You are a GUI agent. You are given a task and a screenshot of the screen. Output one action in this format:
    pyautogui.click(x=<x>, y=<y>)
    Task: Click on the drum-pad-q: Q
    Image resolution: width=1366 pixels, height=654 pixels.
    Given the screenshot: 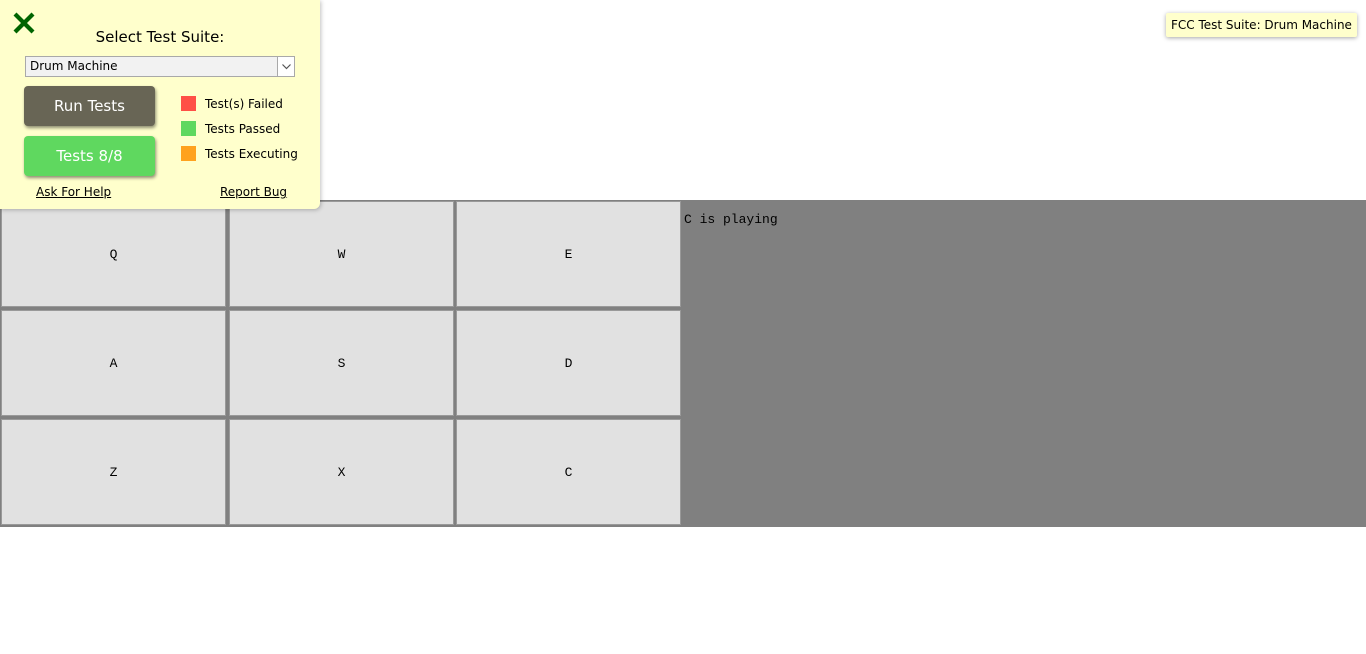 What is the action you would take?
    pyautogui.click(x=113, y=254)
    